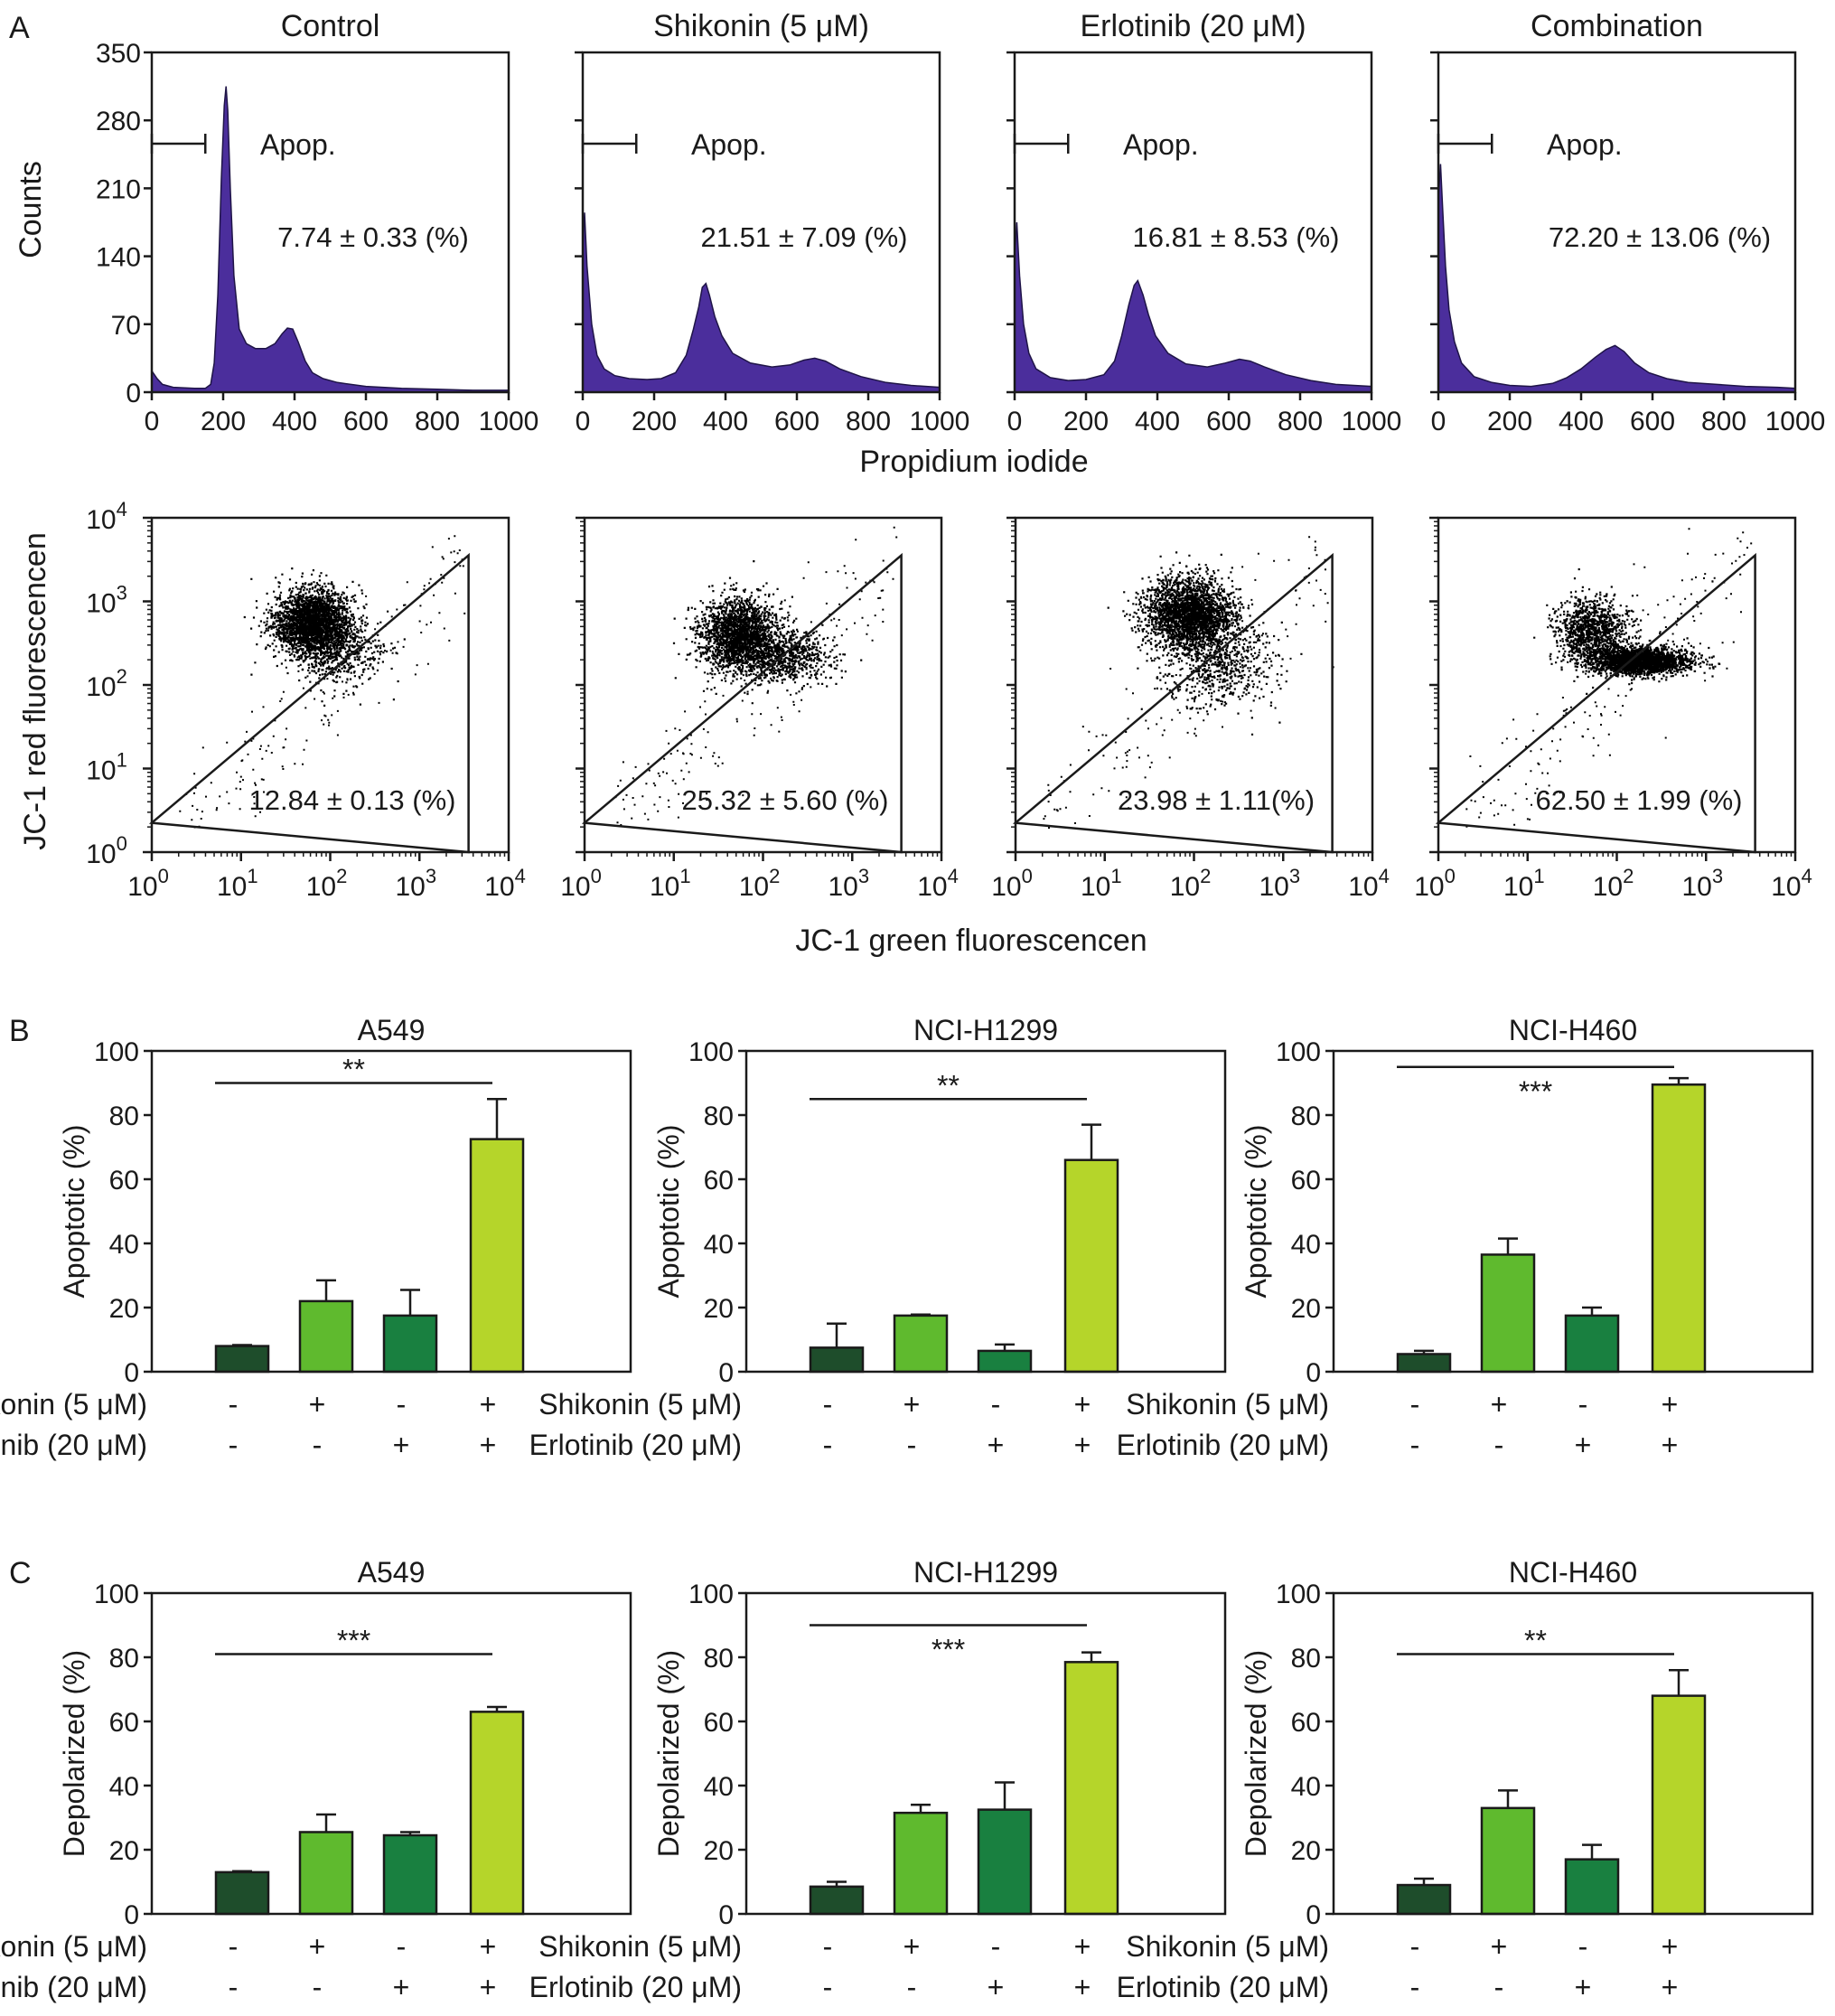  I want to click on jc1-scatter-panel: 25.32 ± 5.60 (%)100 10¹ 10² 10³ 10⁴, so click(759, 709).